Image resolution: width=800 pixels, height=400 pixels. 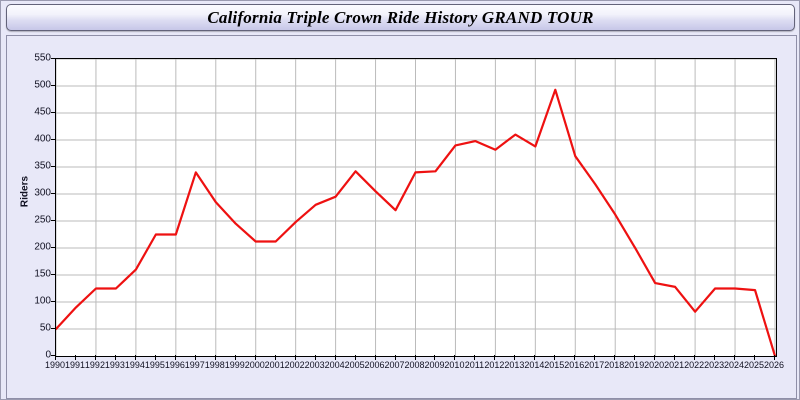 I want to click on x-axis-tick-label: 2006, so click(x=374, y=365).